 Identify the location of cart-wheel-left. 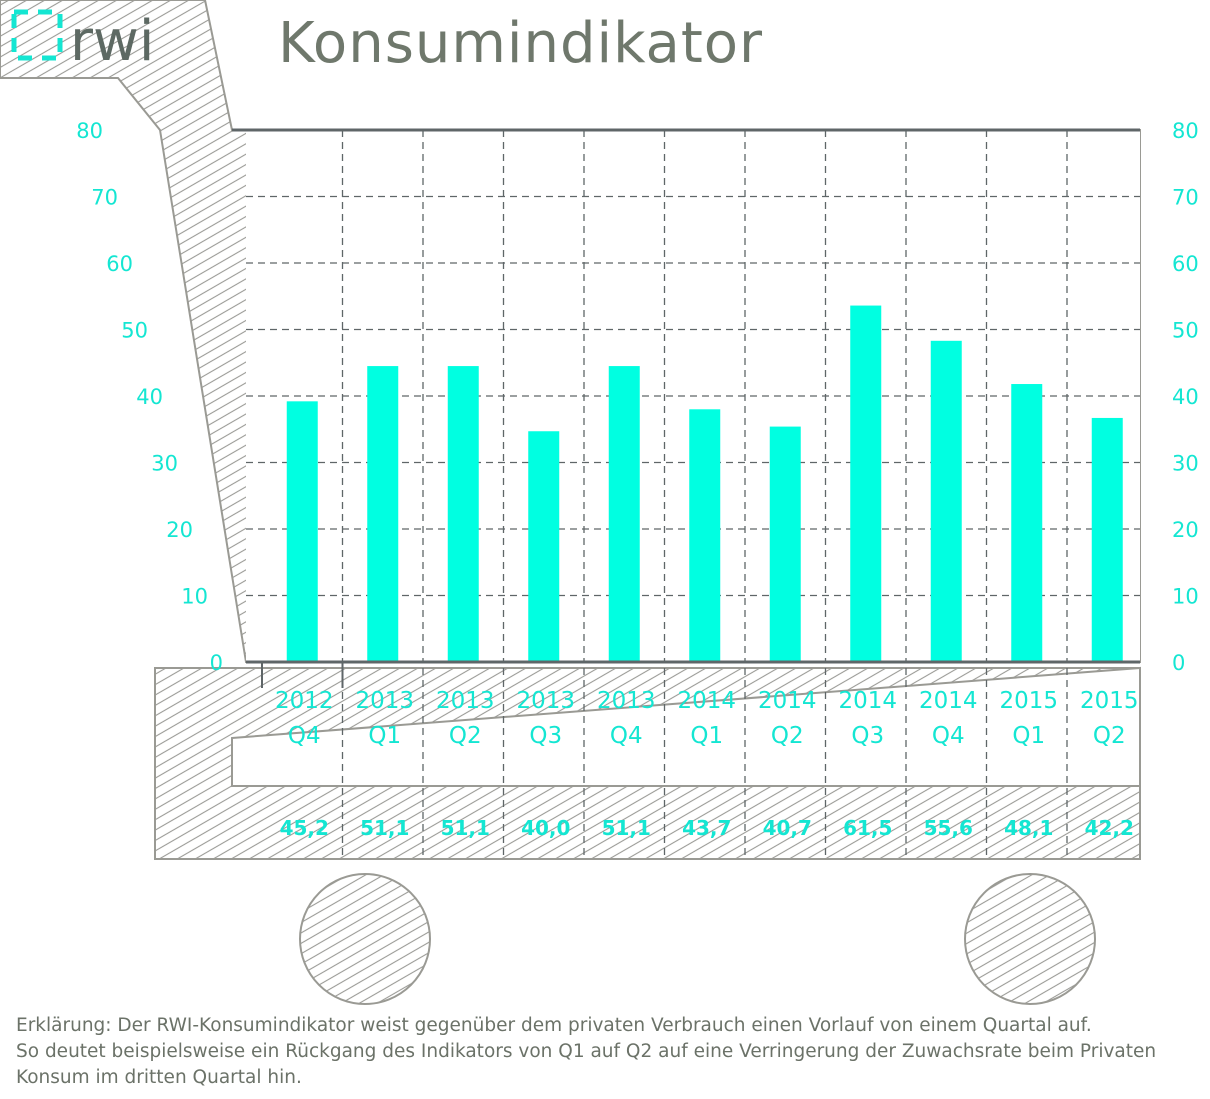
(365, 939).